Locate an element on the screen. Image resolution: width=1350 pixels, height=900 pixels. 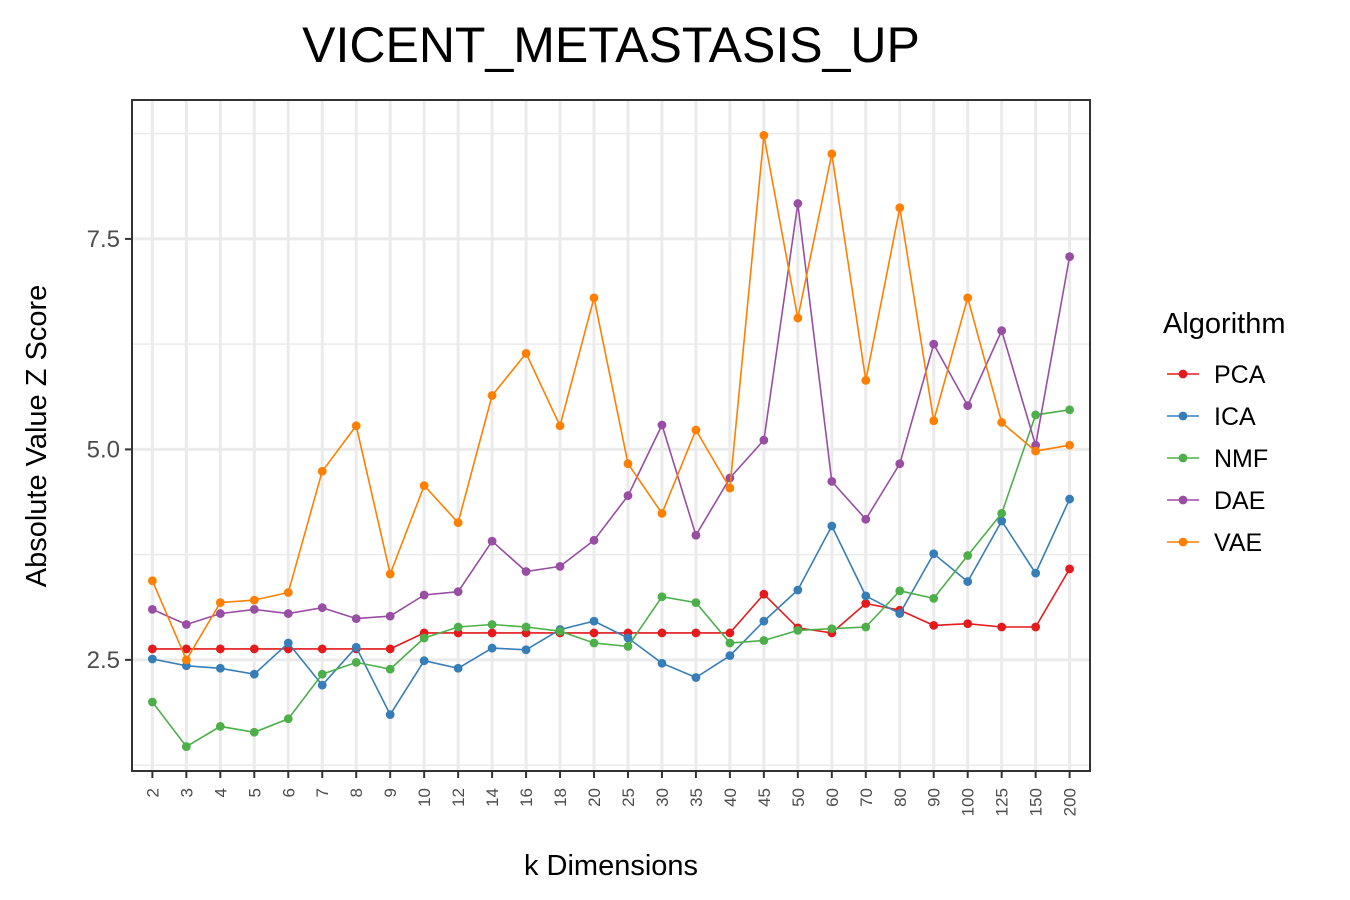
x-tick-label: 18 is located at coordinates (560, 797).